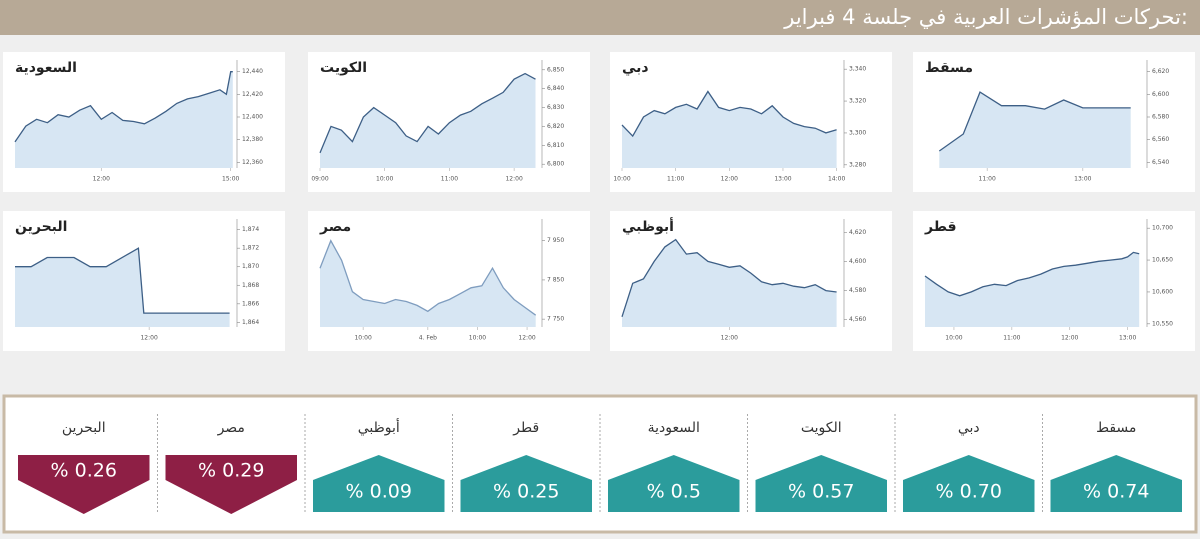  What do you see at coordinates (1160, 117) in the screenshot?
I see `y-tick-label: 6,580` at bounding box center [1160, 117].